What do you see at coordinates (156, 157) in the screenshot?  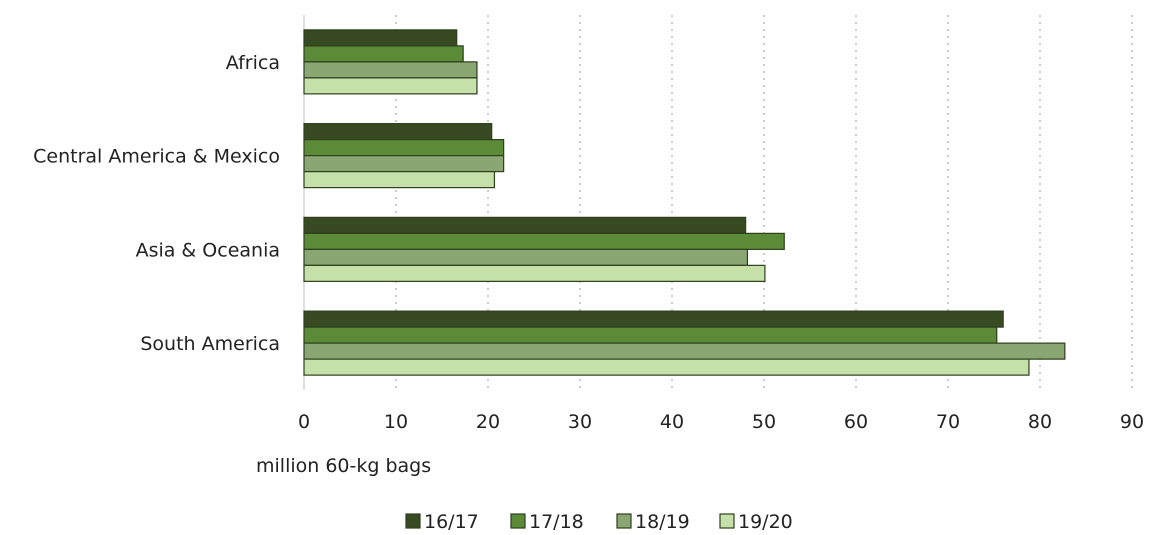 I see `category-label: Central America & Mexico` at bounding box center [156, 157].